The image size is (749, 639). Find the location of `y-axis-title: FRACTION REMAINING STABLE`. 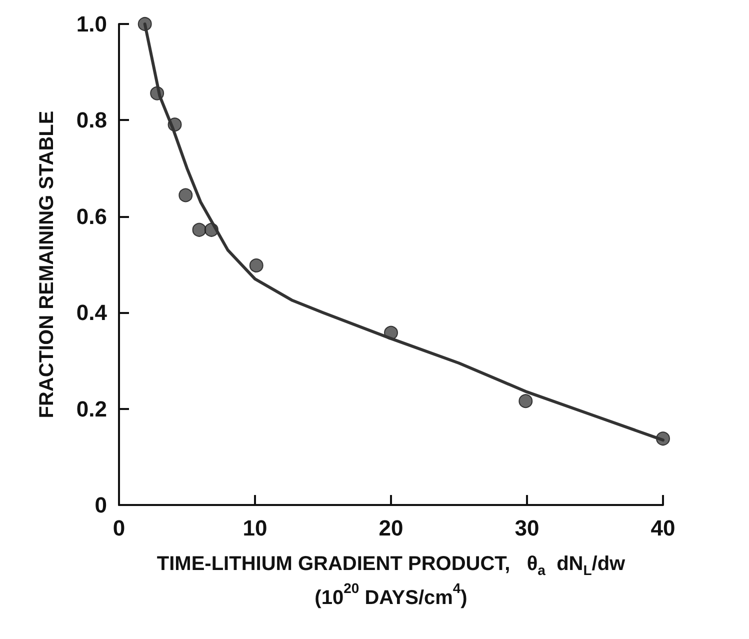

y-axis-title: FRACTION REMAINING STABLE is located at coordinates (47, 264).